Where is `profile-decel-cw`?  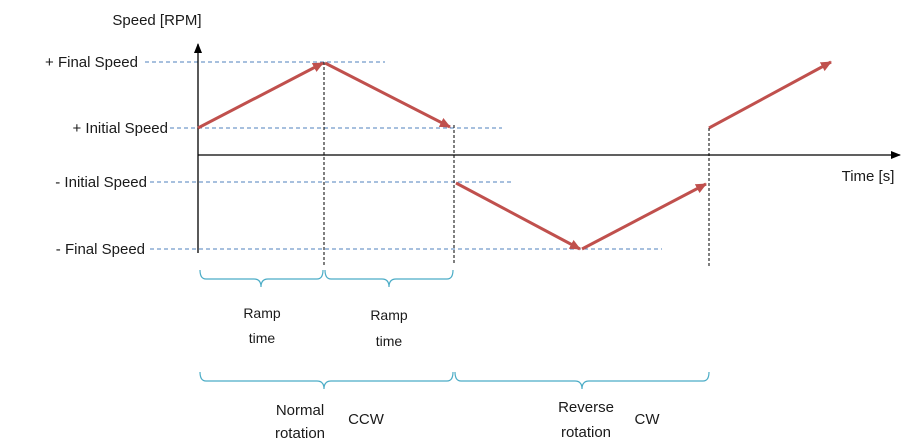
profile-decel-cw is located at coordinates (644, 216).